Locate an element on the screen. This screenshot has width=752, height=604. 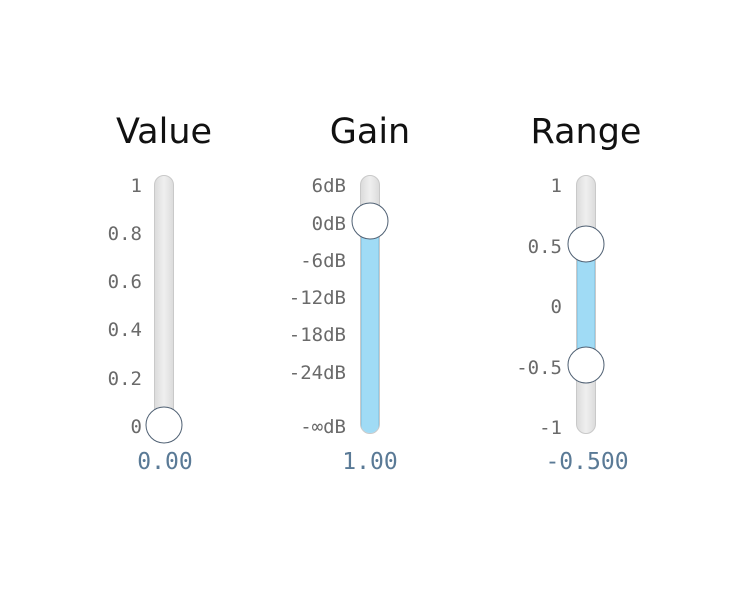
range-tick-minus0.5: -0.5 is located at coordinates (539, 368).